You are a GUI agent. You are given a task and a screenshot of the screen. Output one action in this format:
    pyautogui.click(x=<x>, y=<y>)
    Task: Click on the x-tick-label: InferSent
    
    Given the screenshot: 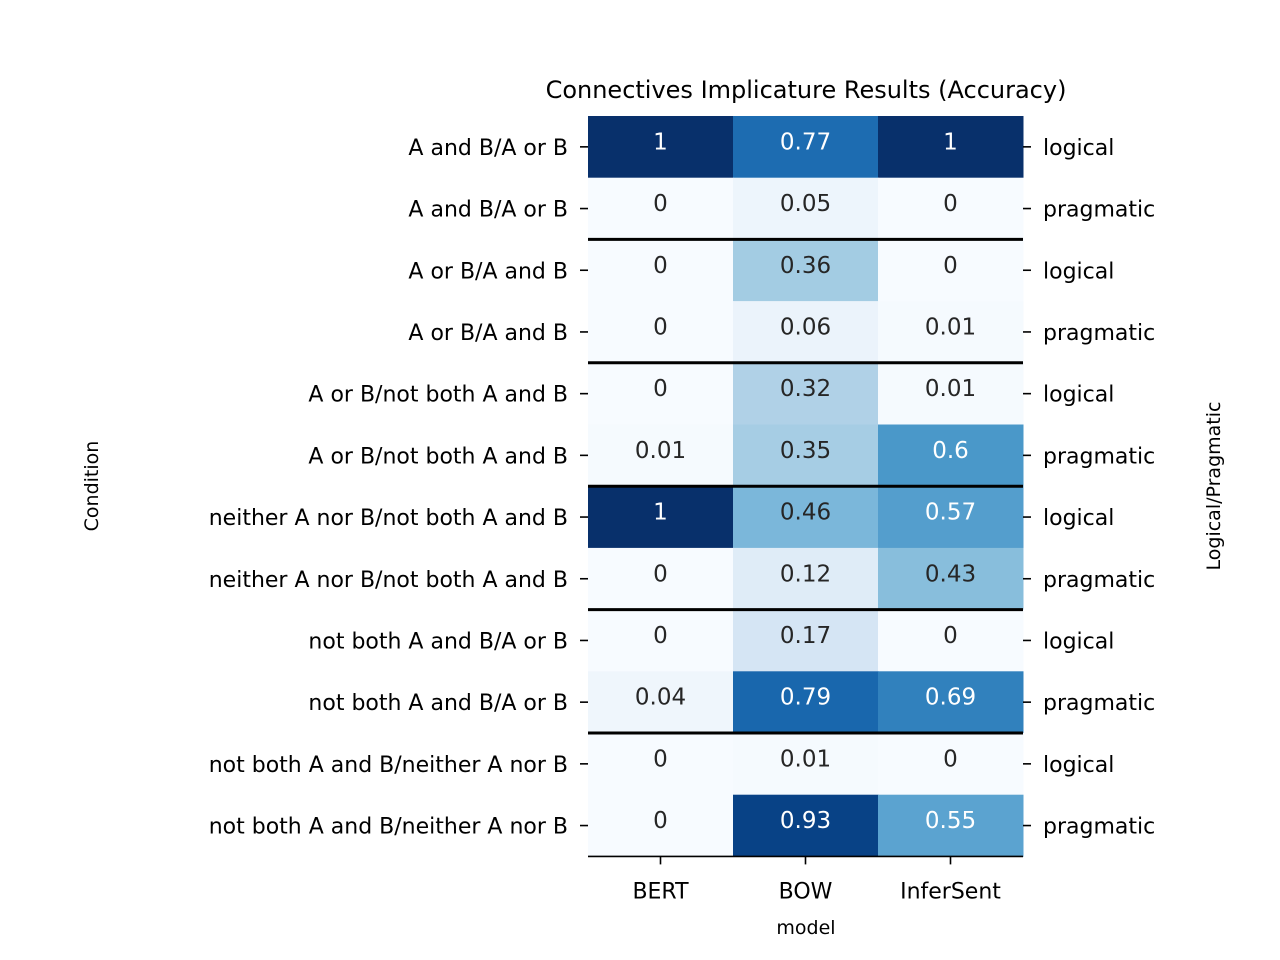 What is the action you would take?
    pyautogui.click(x=950, y=891)
    